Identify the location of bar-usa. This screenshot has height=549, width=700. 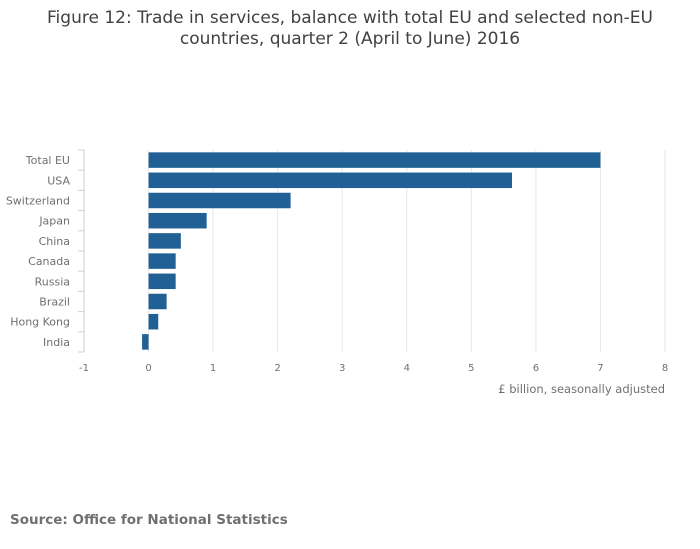
(330, 180).